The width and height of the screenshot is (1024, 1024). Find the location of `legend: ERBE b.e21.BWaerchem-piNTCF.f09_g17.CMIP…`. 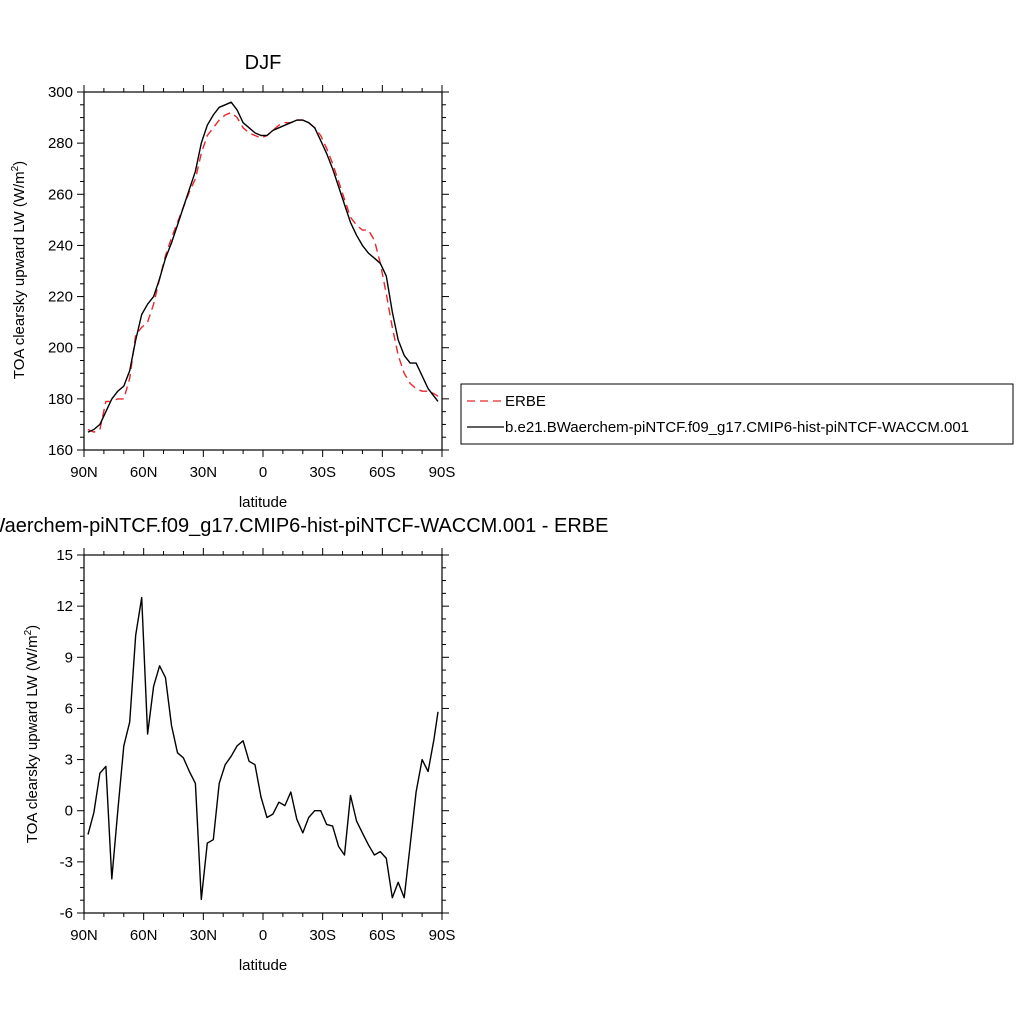

legend: ERBE b.e21.BWaerchem-piNTCF.f09_g17.CMIP… is located at coordinates (737, 414).